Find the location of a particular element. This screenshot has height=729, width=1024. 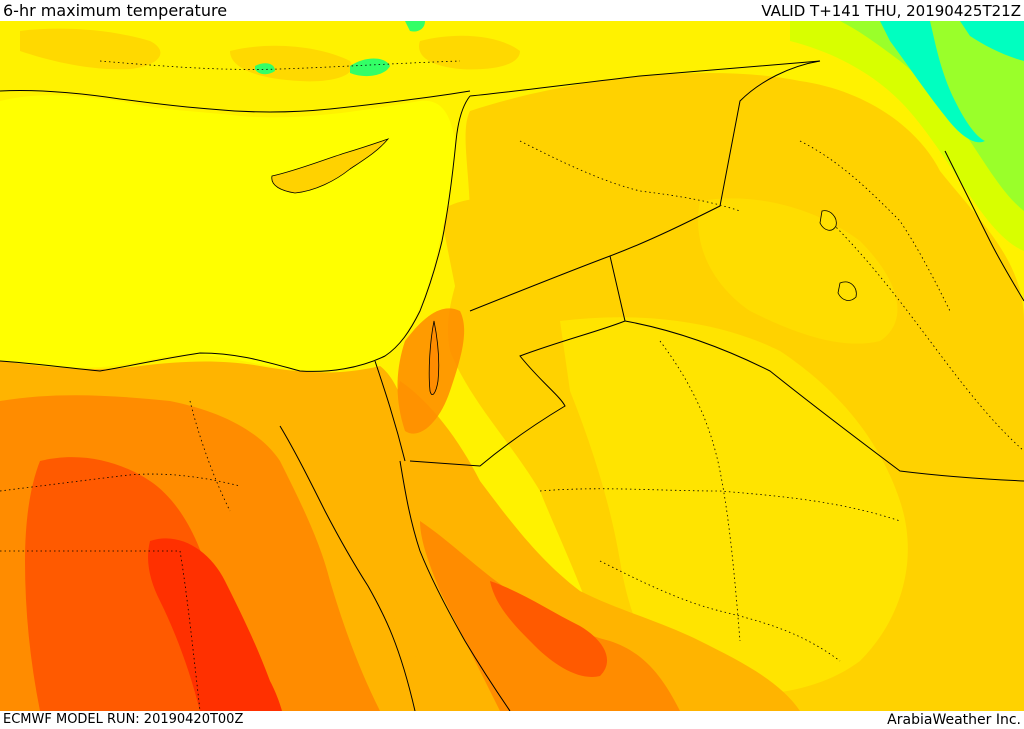

coastline-red-sea-east is located at coordinates (455, 585).